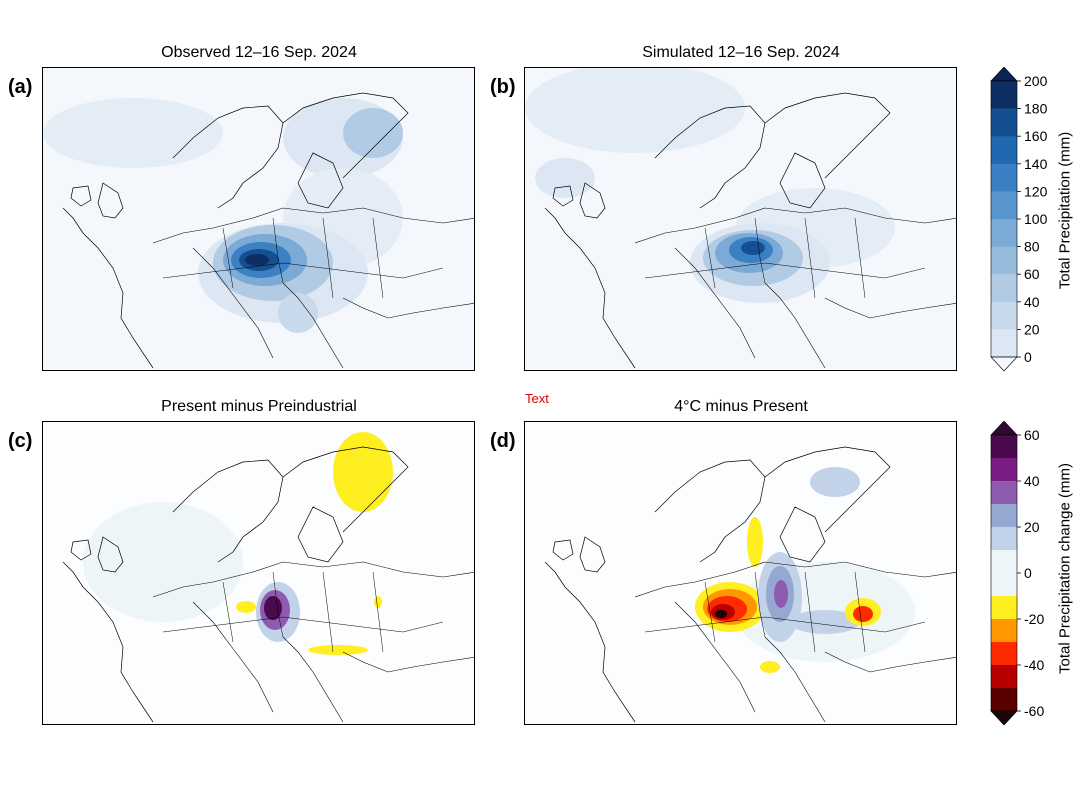 The height and width of the screenshot is (796, 1079). Describe the element at coordinates (20, 87) in the screenshot. I see `panel-a-label: (a)` at that location.